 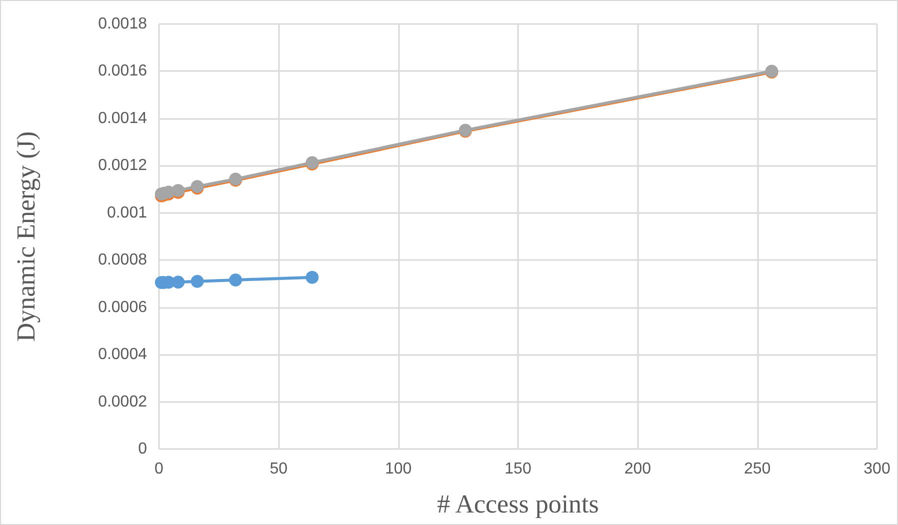 What do you see at coordinates (518, 469) in the screenshot?
I see `x-tick-label: 150` at bounding box center [518, 469].